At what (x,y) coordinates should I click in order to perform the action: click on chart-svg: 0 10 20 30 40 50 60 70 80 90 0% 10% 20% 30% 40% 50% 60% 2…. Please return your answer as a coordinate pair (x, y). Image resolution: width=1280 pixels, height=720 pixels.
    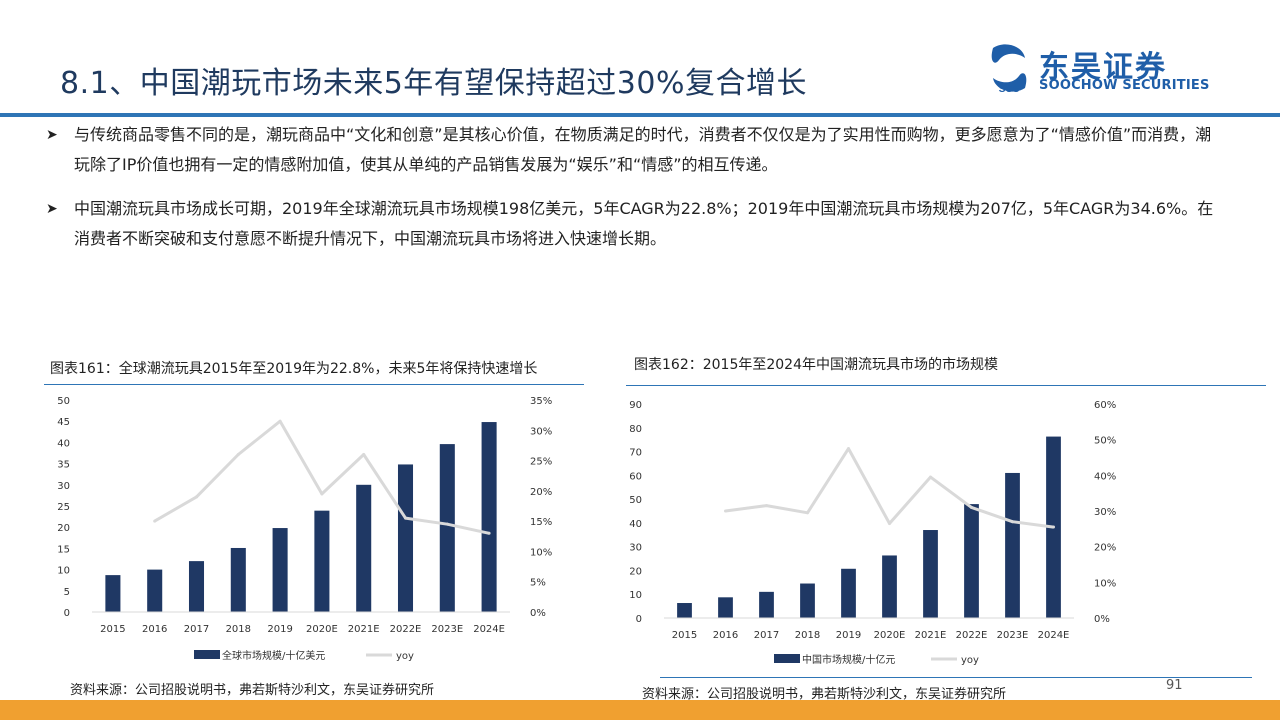
    Looking at the image, I should click on (872, 533).